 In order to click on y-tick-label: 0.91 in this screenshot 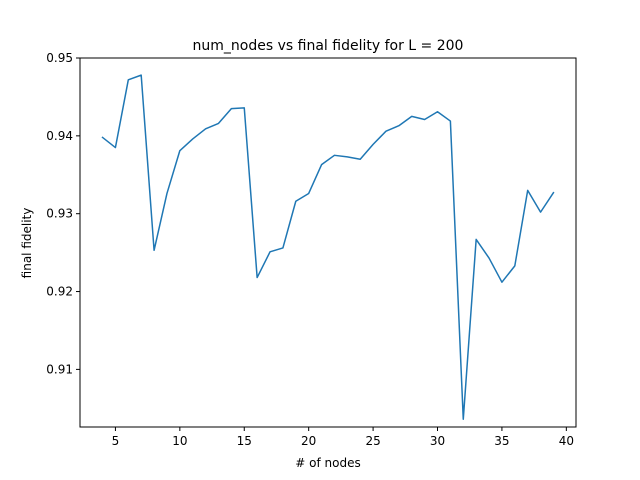, I will do `click(59, 369)`.